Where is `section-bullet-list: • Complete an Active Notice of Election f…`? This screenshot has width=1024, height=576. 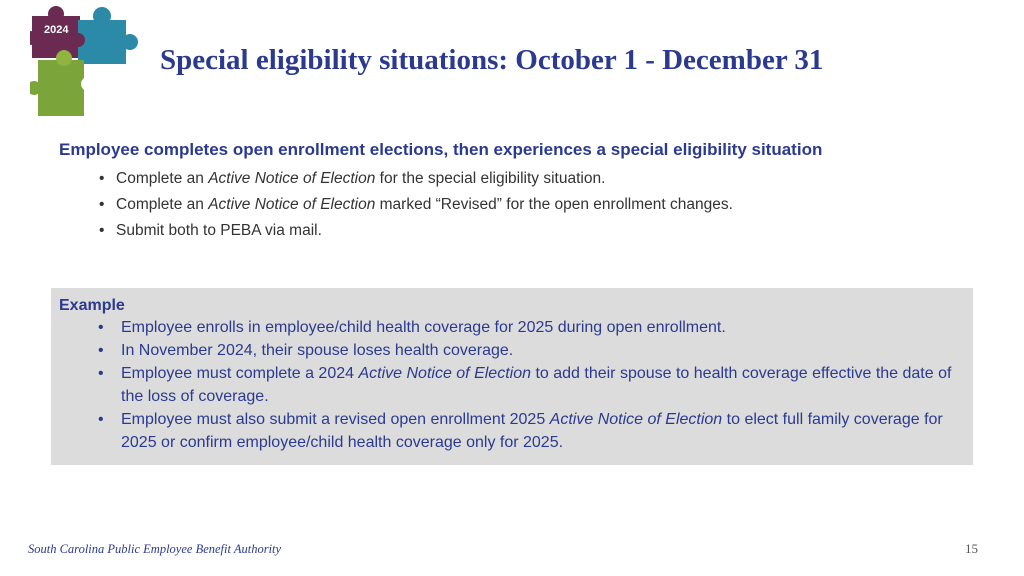
section-bullet-list: • Complete an Active Notice of Election f… is located at coordinates (519, 205).